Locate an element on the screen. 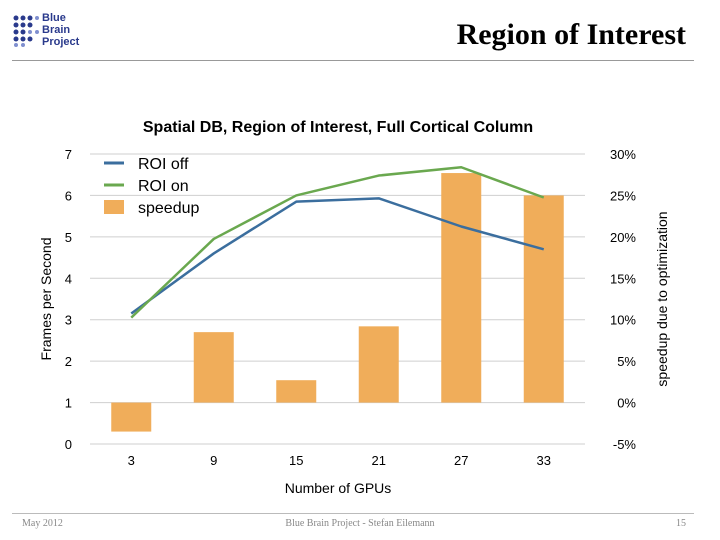 This screenshot has width=720, height=540. roi-off-line is located at coordinates (337, 256).